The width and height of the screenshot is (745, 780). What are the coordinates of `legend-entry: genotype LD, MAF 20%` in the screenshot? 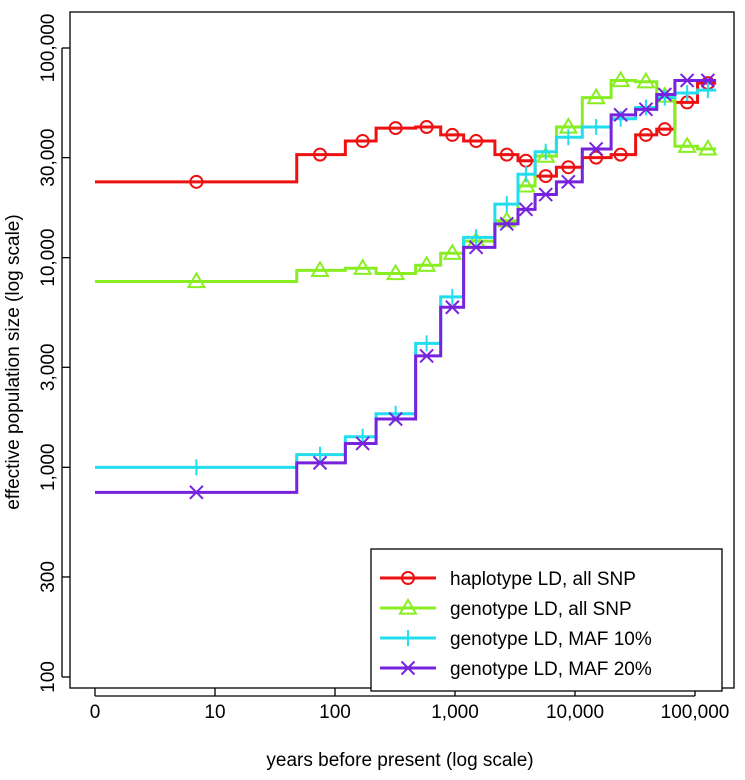 It's located at (516, 669).